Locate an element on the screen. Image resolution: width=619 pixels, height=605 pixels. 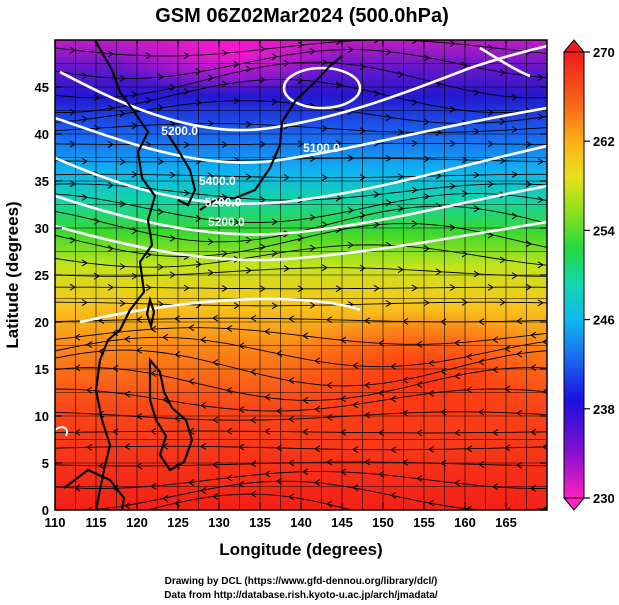
y-tick-label: 5 is located at coordinates (45, 463).